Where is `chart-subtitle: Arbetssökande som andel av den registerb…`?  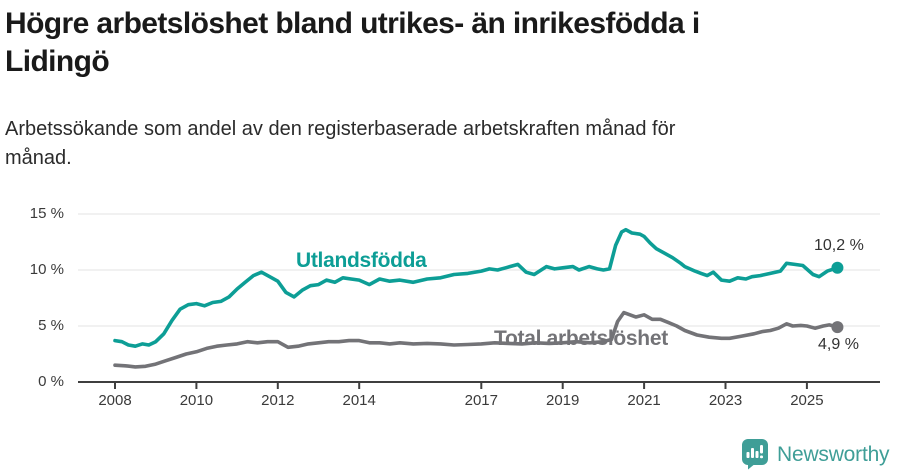
chart-subtitle: Arbetssökande som andel av den registerb… is located at coordinates (340, 143).